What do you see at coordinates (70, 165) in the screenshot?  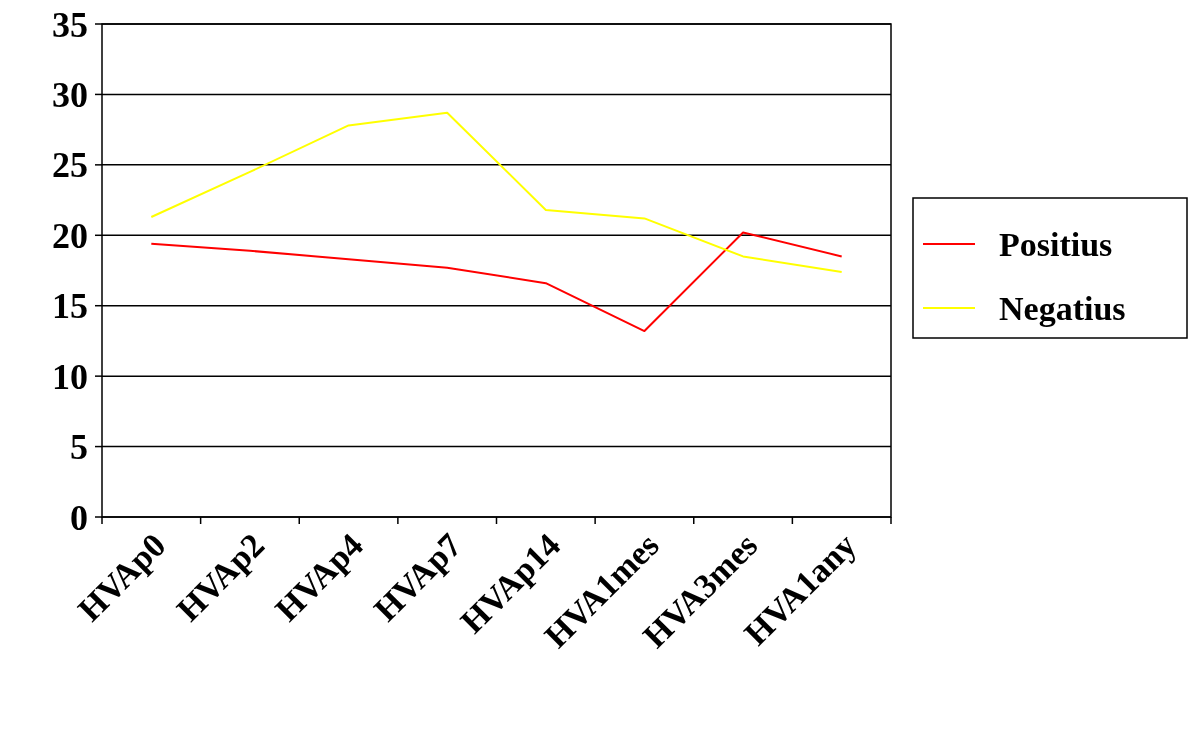 I see `y-tick-label: 25` at bounding box center [70, 165].